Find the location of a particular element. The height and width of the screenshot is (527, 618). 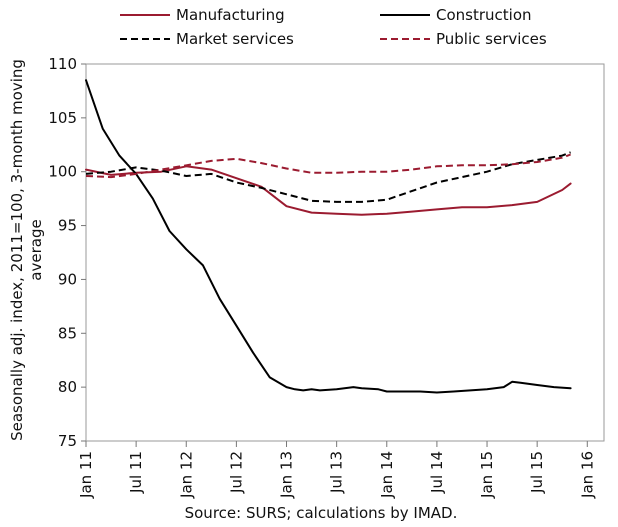

y-tick-label: 105 is located at coordinates (62, 118).